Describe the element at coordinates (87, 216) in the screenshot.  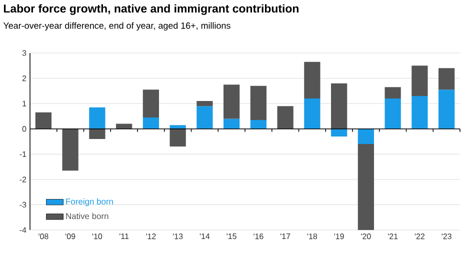
I see `legend-label: Native born` at that location.